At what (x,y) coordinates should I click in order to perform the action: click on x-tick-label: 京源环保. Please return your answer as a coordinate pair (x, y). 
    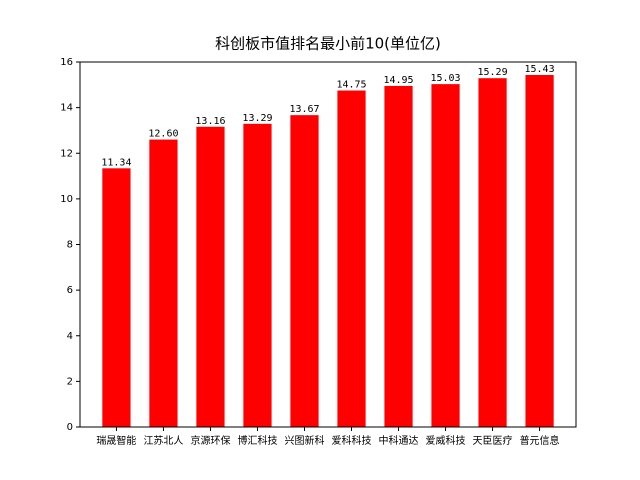
    Looking at the image, I should click on (210, 440).